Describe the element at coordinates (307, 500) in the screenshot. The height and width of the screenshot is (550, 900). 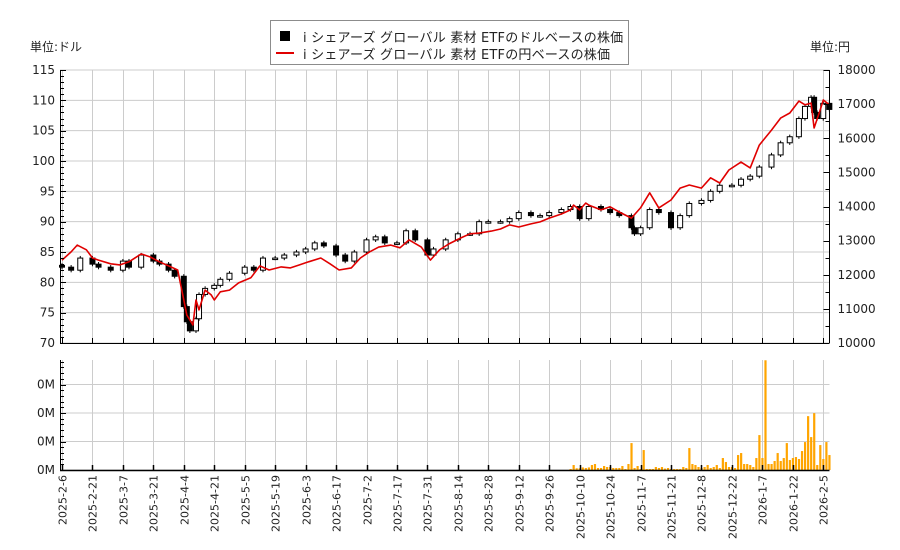
I see `x-tick-label: 2025-6-3` at that location.